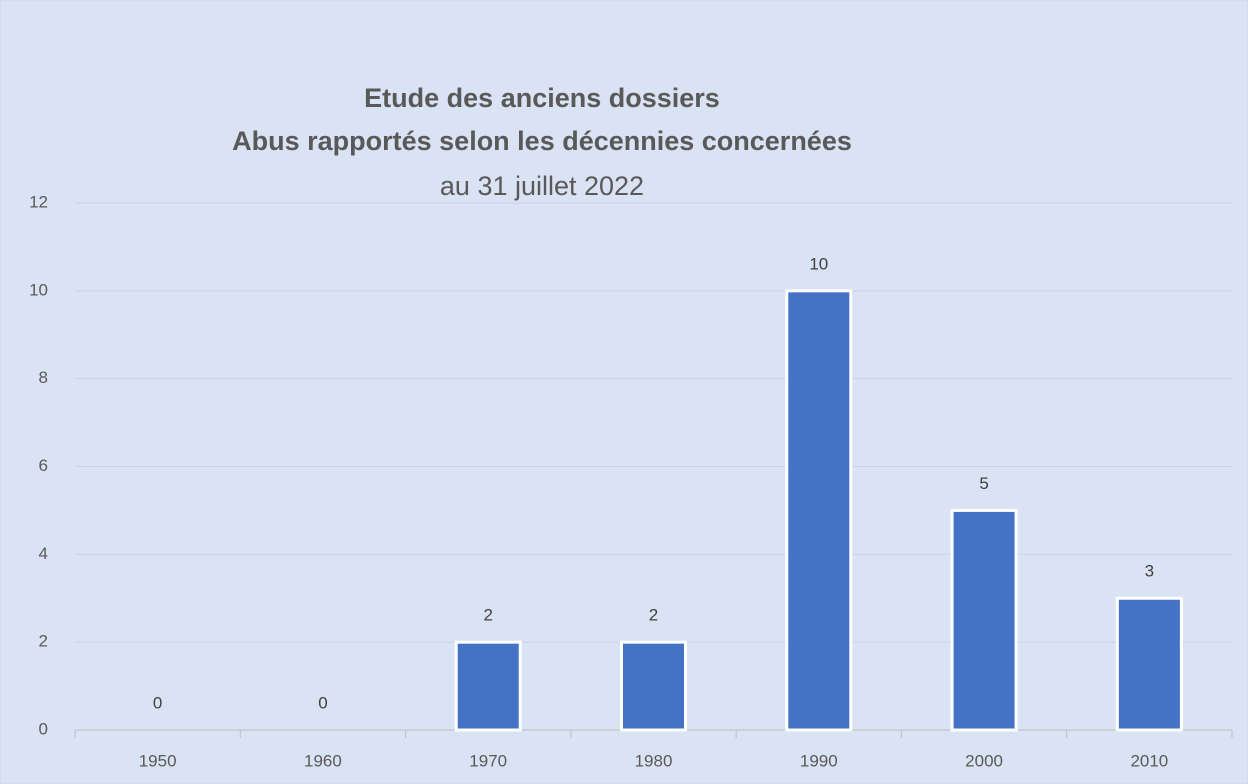 Image resolution: width=1248 pixels, height=784 pixels. I want to click on x-tick-label: 2010, so click(1149, 760).